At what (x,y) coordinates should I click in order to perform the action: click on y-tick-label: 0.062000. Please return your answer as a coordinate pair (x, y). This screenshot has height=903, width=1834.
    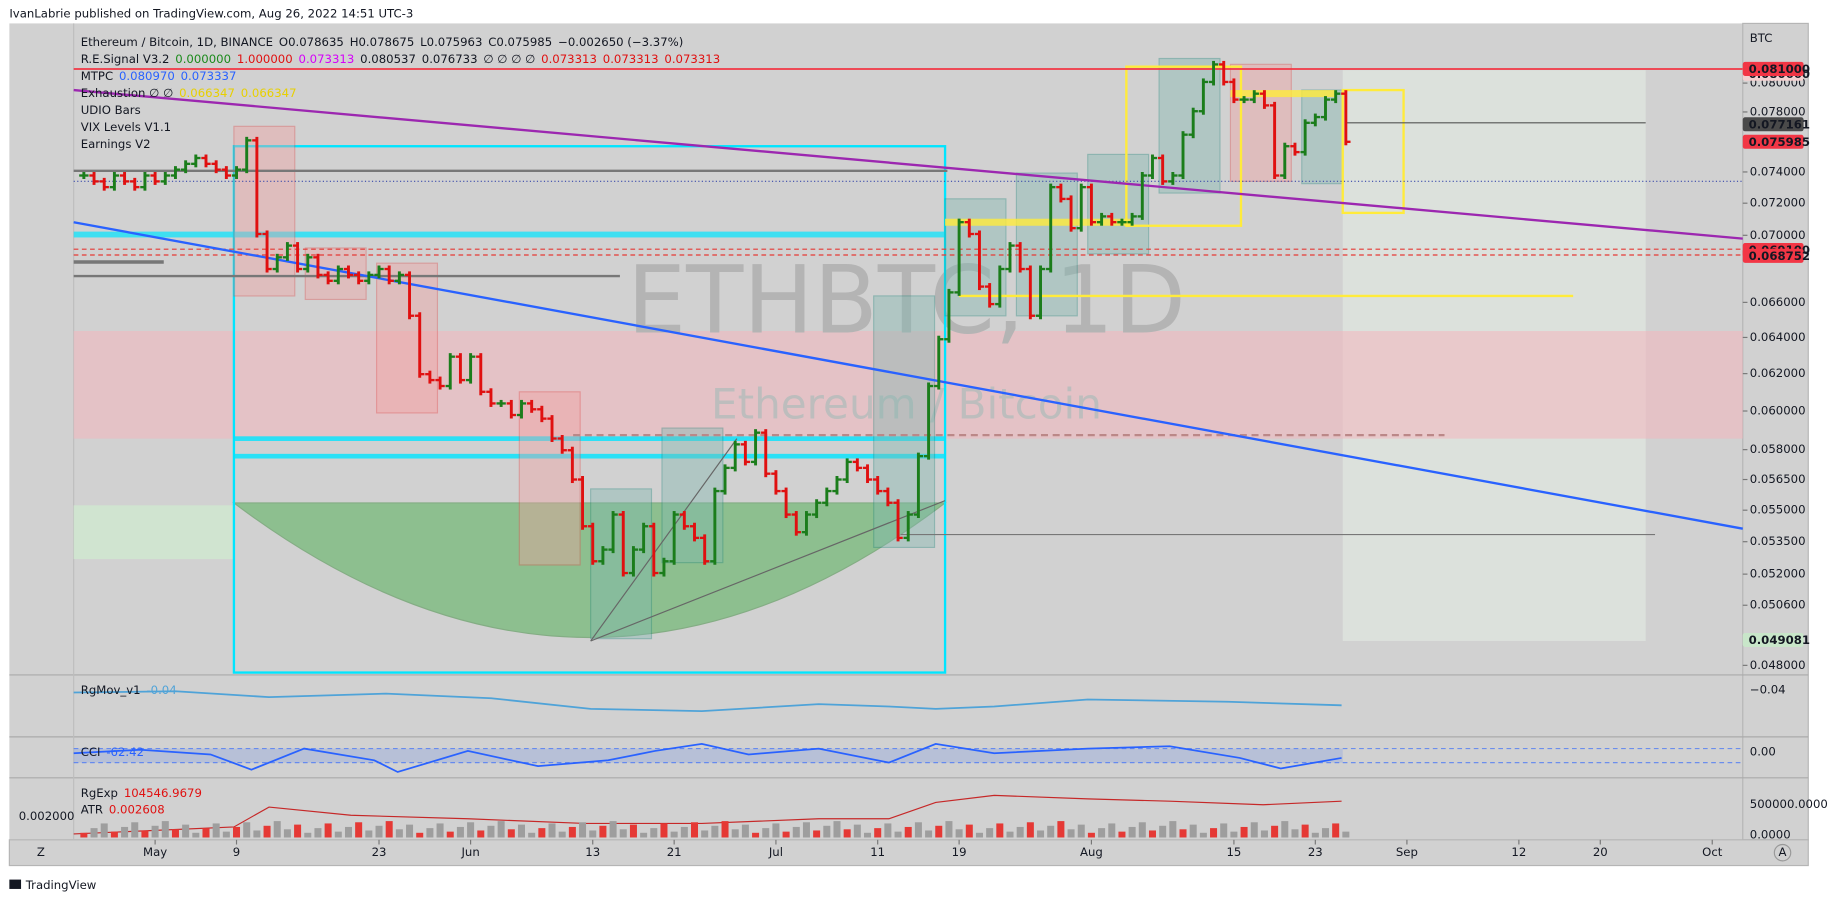
    Looking at the image, I should click on (1778, 373).